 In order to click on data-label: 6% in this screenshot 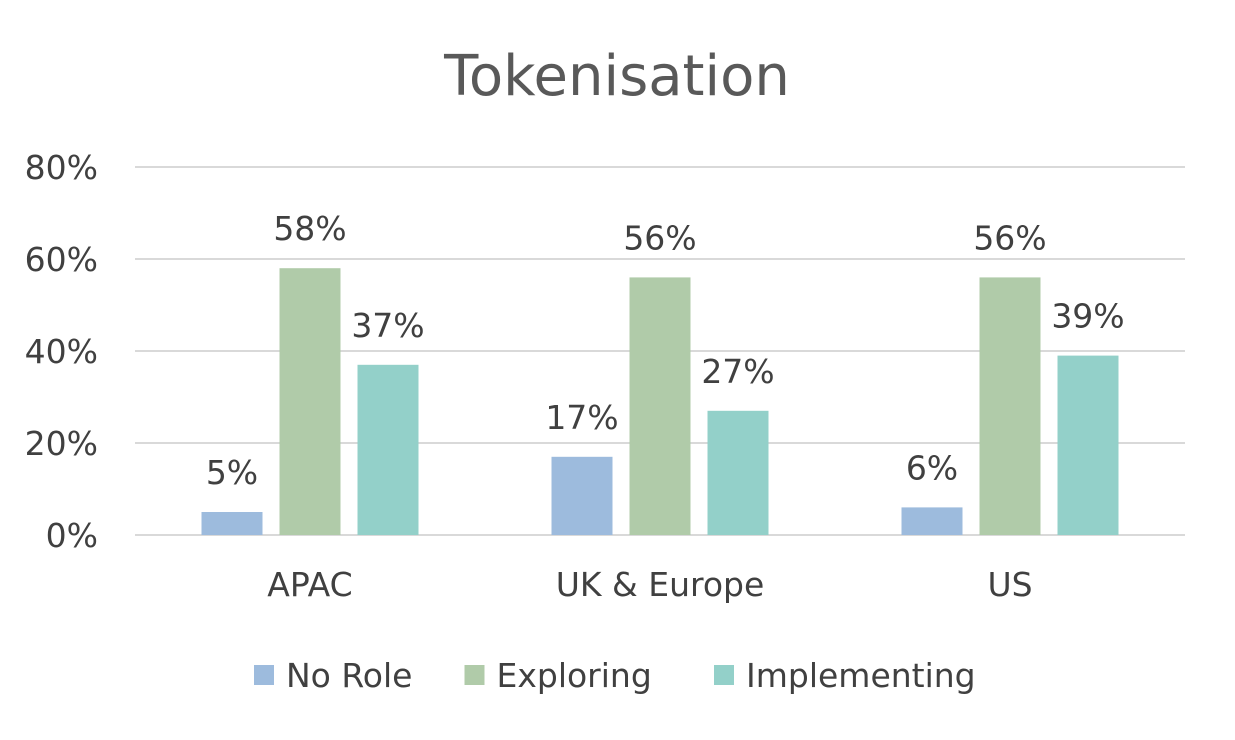, I will do `click(932, 467)`.